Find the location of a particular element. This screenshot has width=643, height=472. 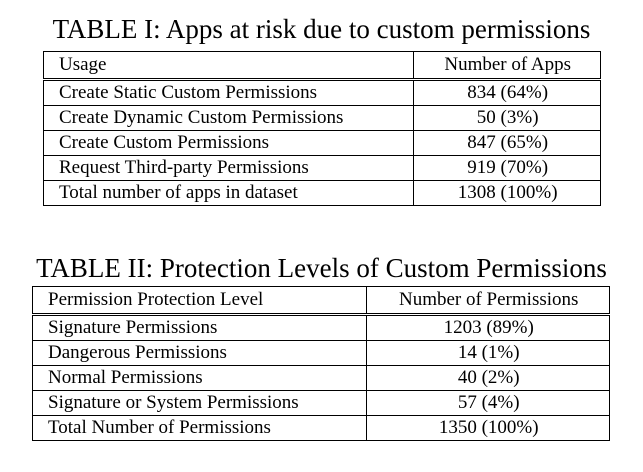

app-count-cell: 834 (64%) is located at coordinates (507, 92).